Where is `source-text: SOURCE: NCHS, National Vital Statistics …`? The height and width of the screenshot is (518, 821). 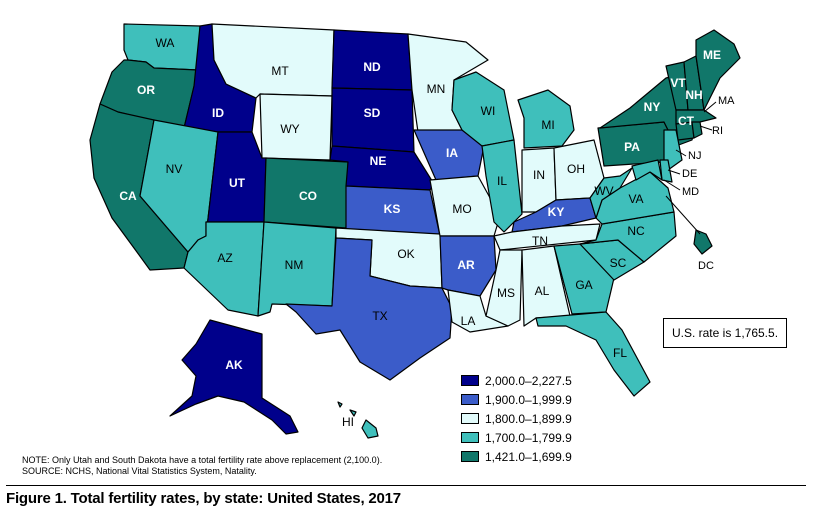
source-text: SOURCE: NCHS, National Vital Statistics … is located at coordinates (139, 471).